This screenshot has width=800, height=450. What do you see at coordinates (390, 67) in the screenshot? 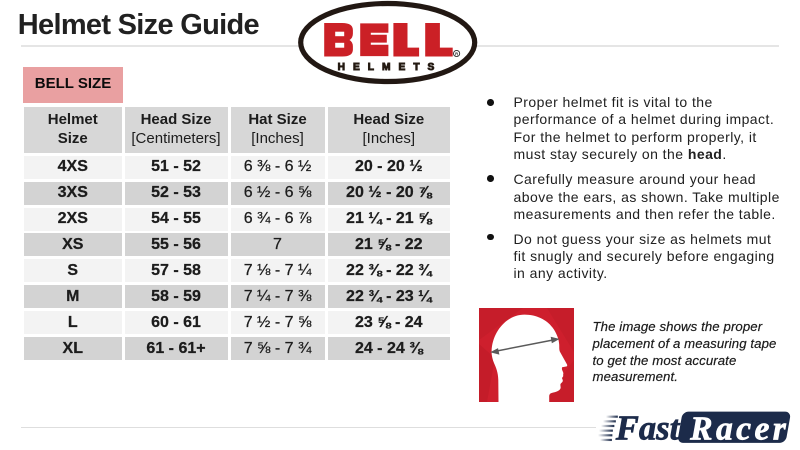
I see `svg-text: HELMETS` at bounding box center [390, 67].